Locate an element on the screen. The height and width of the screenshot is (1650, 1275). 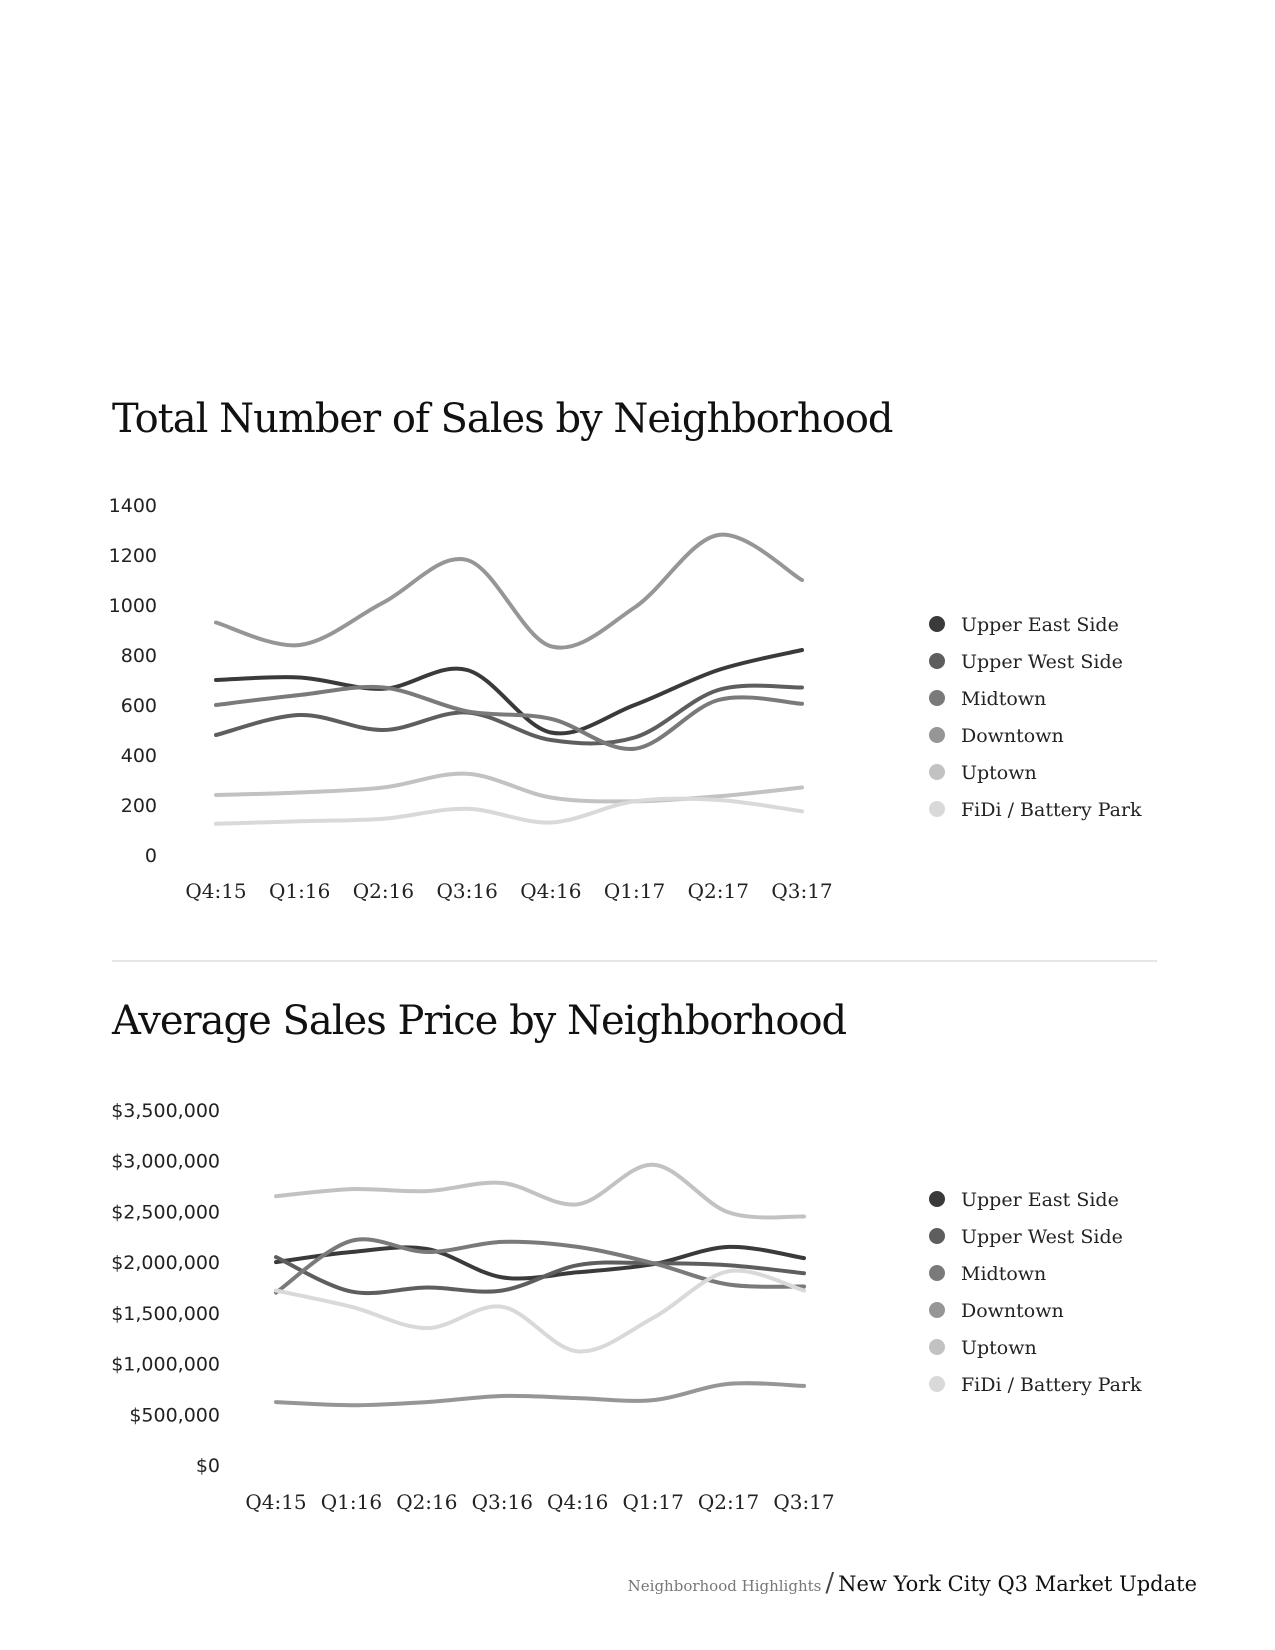
y-tick-label: 800 is located at coordinates (139, 656).